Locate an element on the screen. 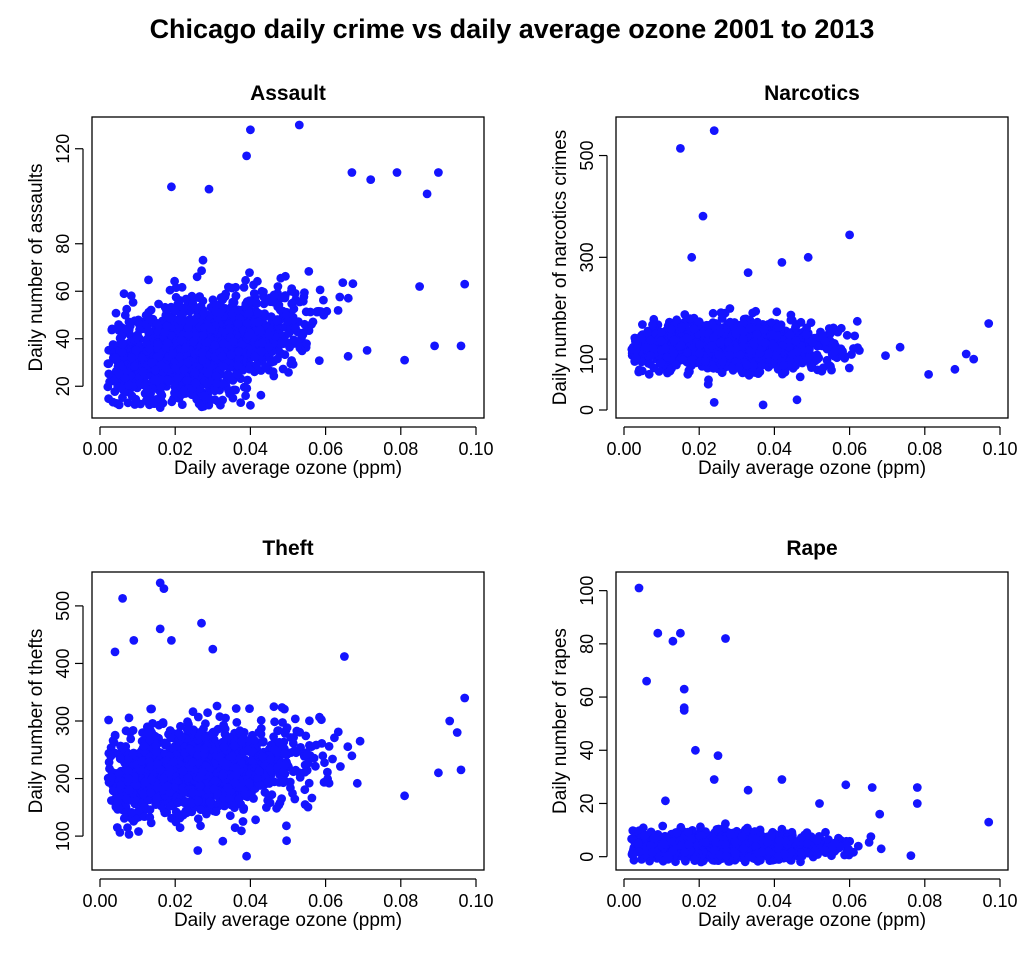 This screenshot has height=965, width=1024. data-points is located at coordinates (286, 719).